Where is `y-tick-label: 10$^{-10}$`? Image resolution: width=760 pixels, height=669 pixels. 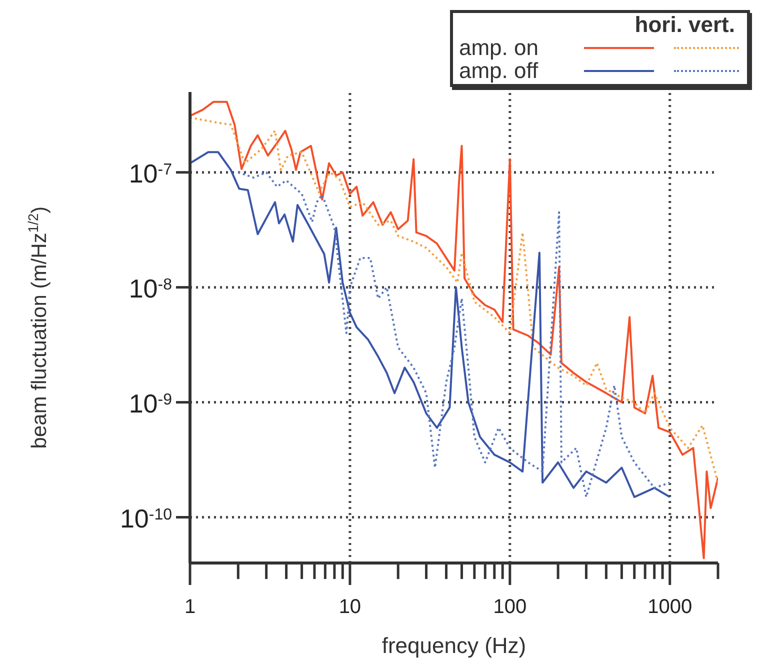
y-tick-label: 10$^{-10}$ is located at coordinates (146, 518).